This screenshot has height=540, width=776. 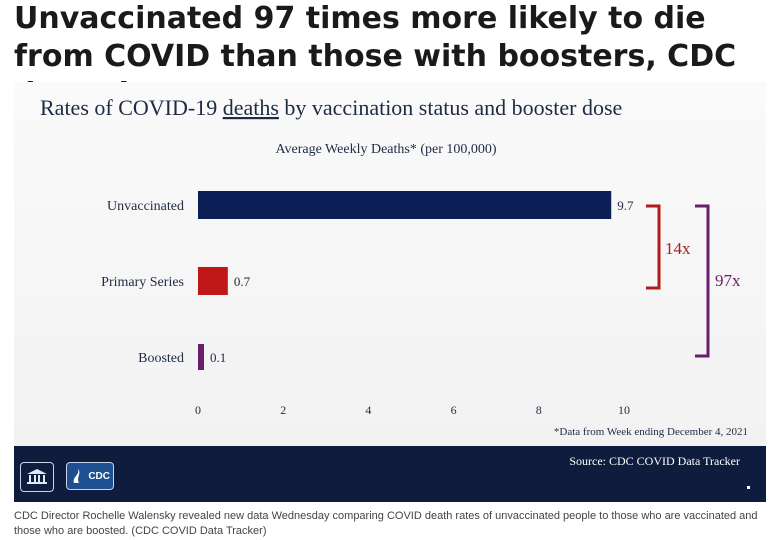 What do you see at coordinates (539, 410) in the screenshot?
I see `x-tick-label: 8` at bounding box center [539, 410].